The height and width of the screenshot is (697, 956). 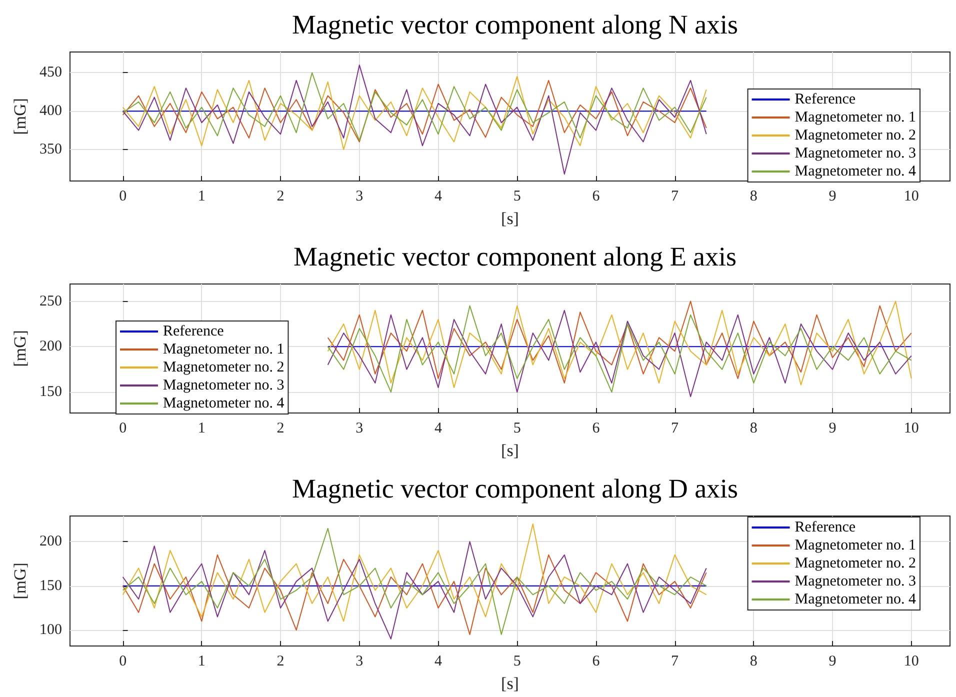 What do you see at coordinates (51, 111) in the screenshot?
I see `y-tick-label: 400` at bounding box center [51, 111].